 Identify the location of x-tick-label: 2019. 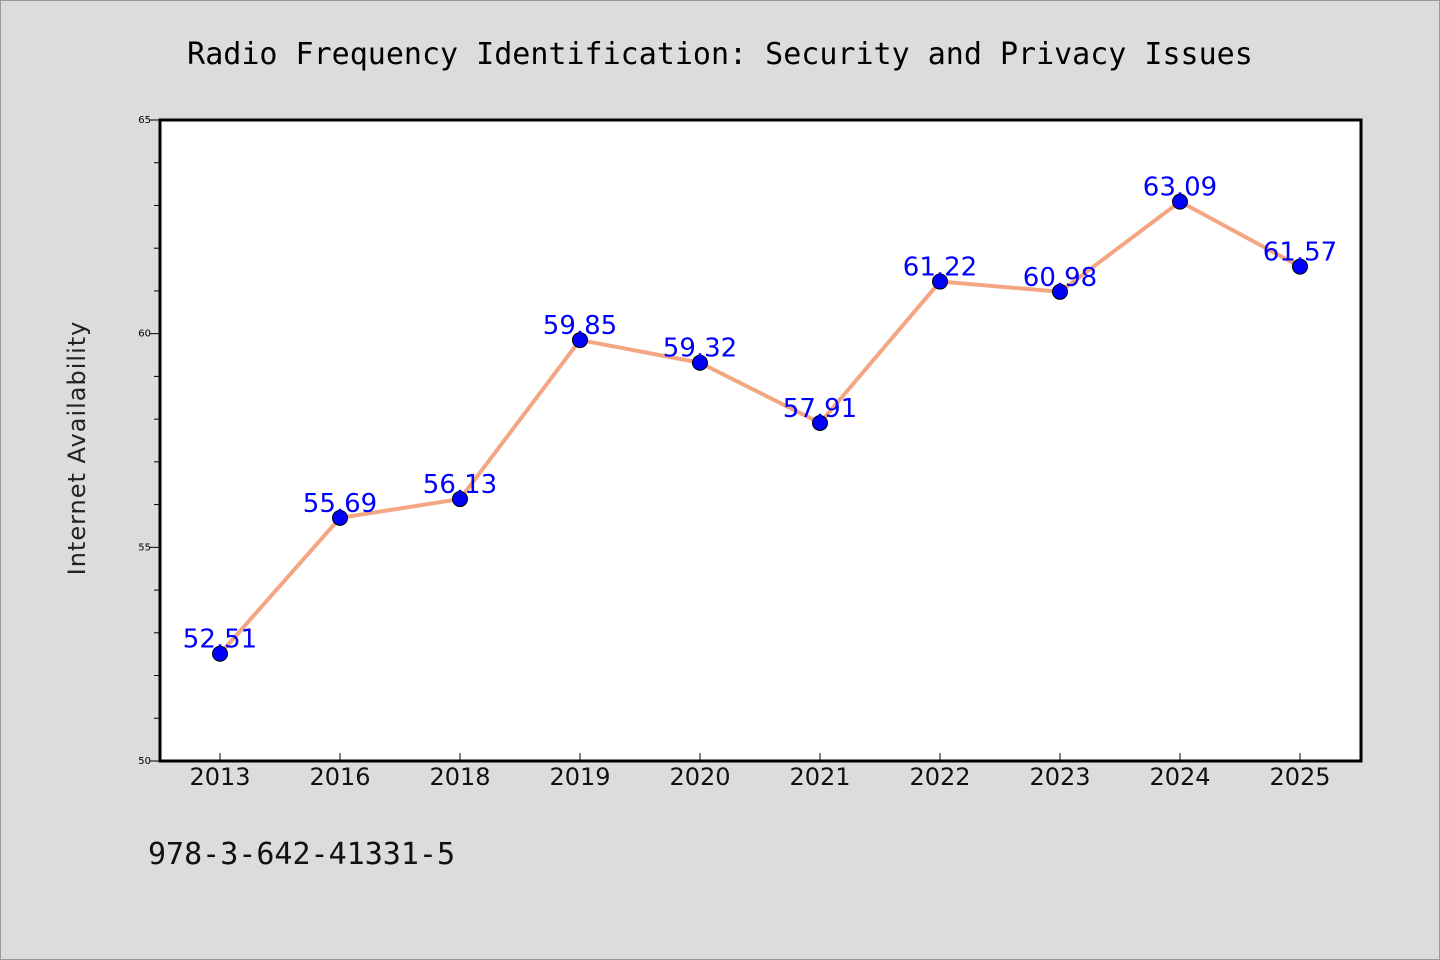
(579, 777).